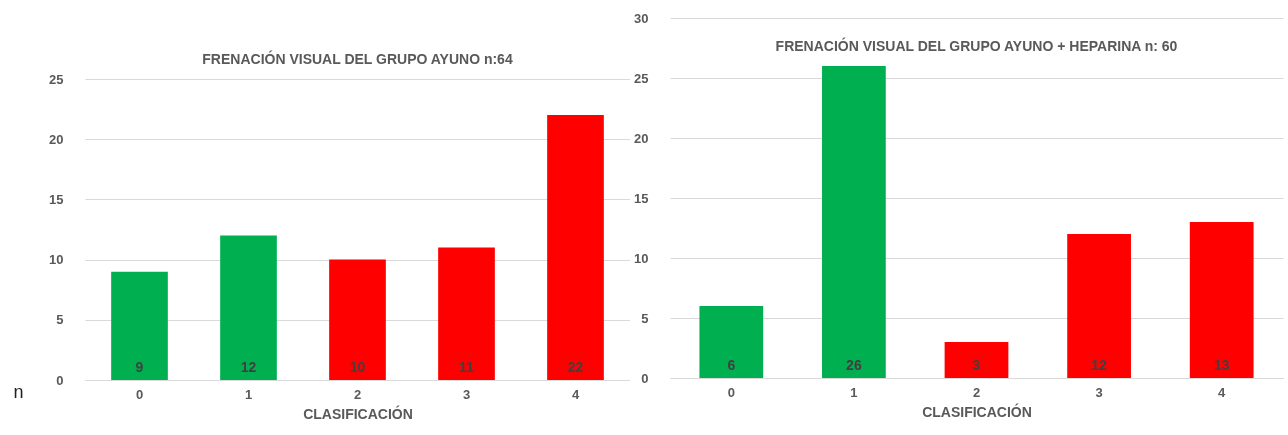 Image resolution: width=1288 pixels, height=435 pixels. Describe the element at coordinates (357, 367) in the screenshot. I see `data-label: 10` at that location.